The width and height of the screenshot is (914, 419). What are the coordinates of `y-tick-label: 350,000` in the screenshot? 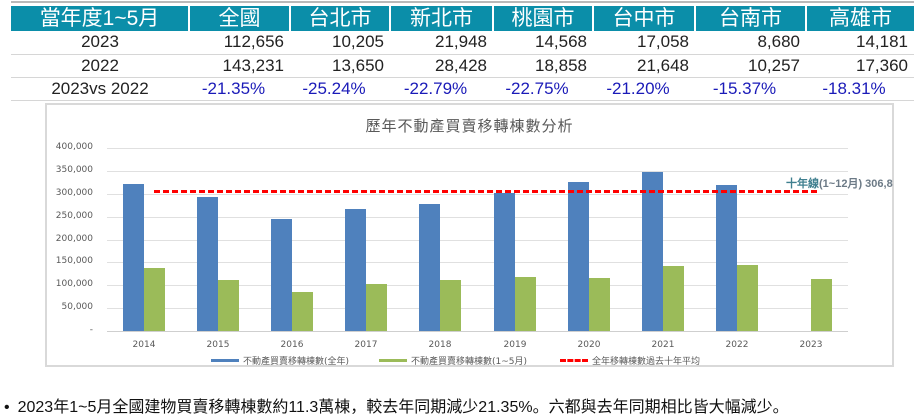 It's located at (74, 170).